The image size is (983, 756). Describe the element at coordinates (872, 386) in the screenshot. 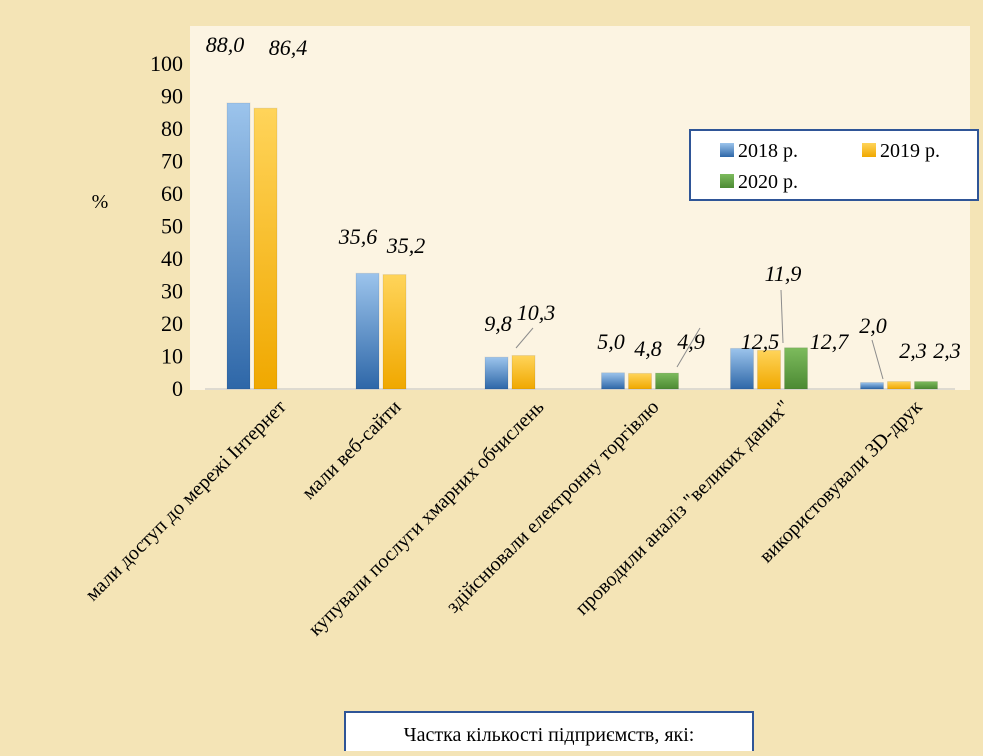

I see `bar-2018р-cat5` at that location.